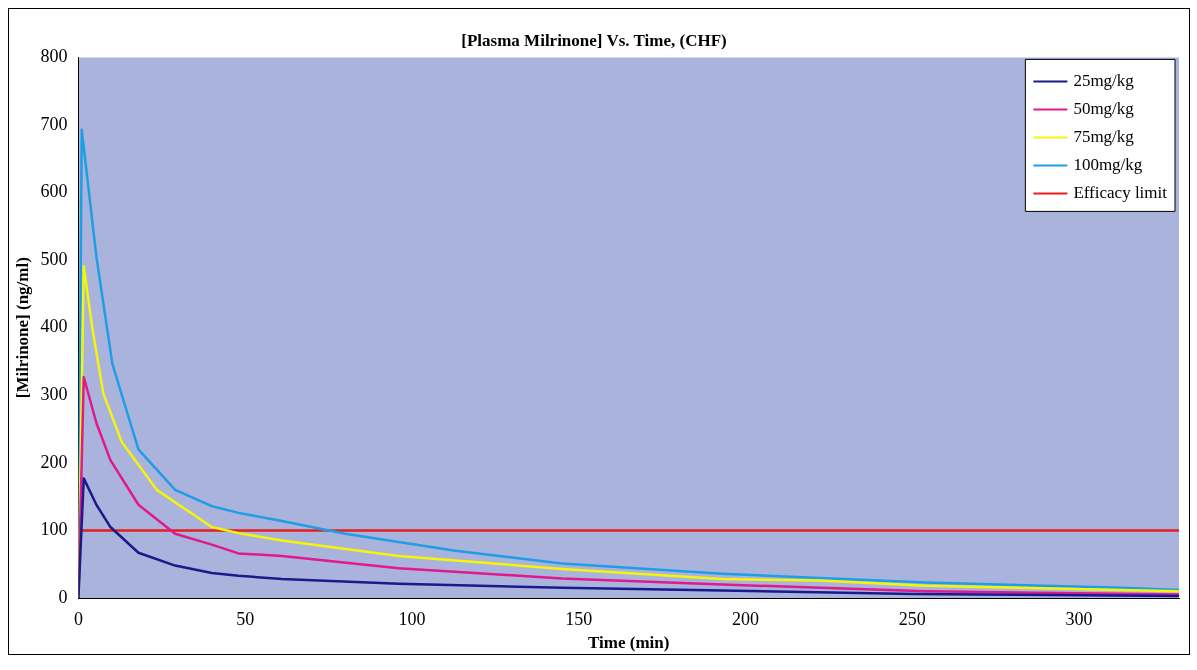  What do you see at coordinates (22, 328) in the screenshot?
I see `y-axis-title: [Milrinone] (ng/ml)` at bounding box center [22, 328].